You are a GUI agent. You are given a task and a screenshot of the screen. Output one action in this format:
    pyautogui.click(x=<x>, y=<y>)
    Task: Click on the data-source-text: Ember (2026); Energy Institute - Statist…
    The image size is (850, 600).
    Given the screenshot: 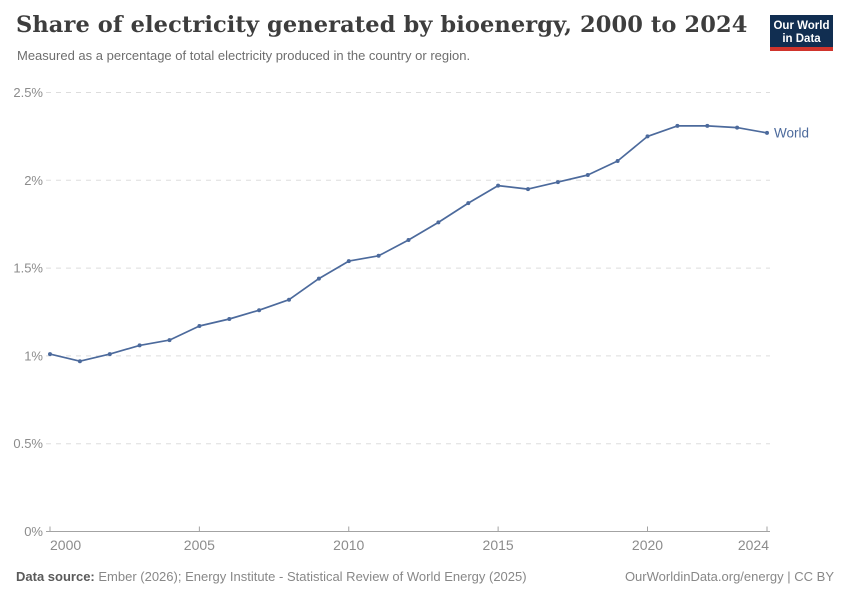 What is the action you would take?
    pyautogui.click(x=310, y=576)
    